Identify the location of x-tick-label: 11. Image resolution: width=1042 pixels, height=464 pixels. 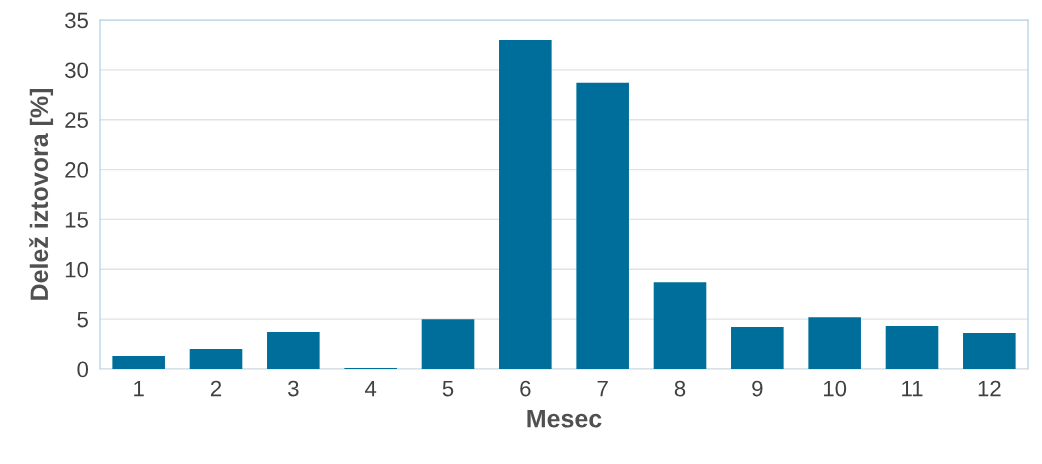
(912, 388).